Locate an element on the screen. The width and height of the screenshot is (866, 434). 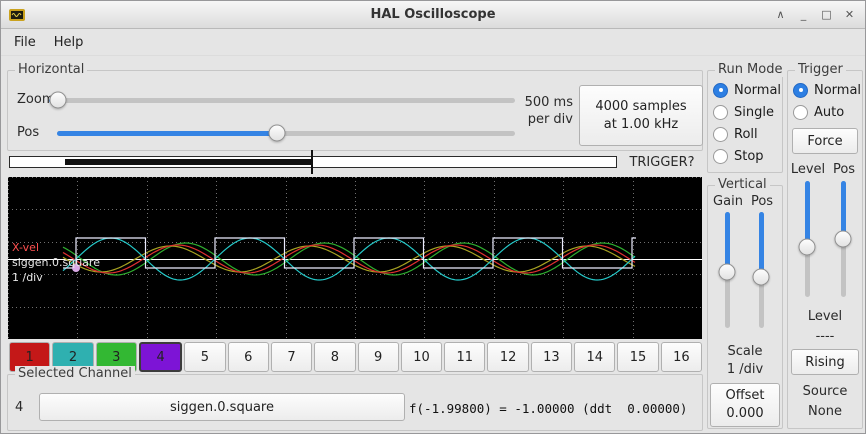
trace-channel-square is located at coordinates (349, 253).